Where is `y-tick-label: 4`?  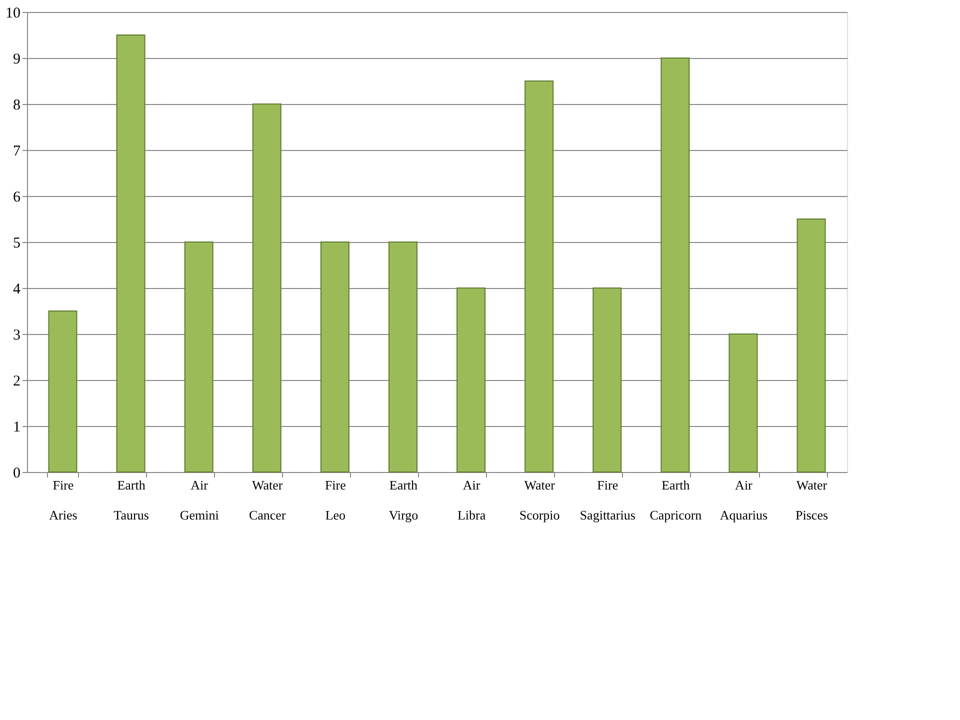
y-tick-label: 4 is located at coordinates (17, 290).